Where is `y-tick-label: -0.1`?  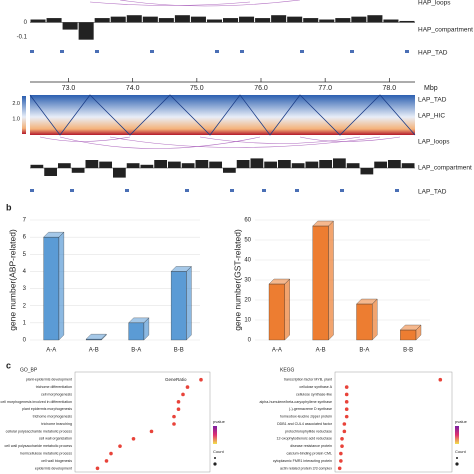 y-tick-label: -0.1 is located at coordinates (22, 37).